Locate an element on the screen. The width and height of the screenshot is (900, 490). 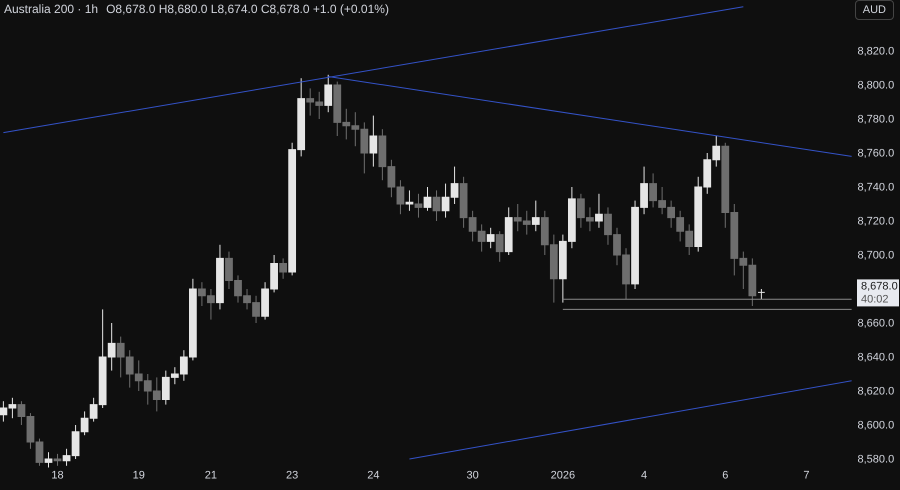
y-tick-label: 8,600.0 is located at coordinates (876, 426).